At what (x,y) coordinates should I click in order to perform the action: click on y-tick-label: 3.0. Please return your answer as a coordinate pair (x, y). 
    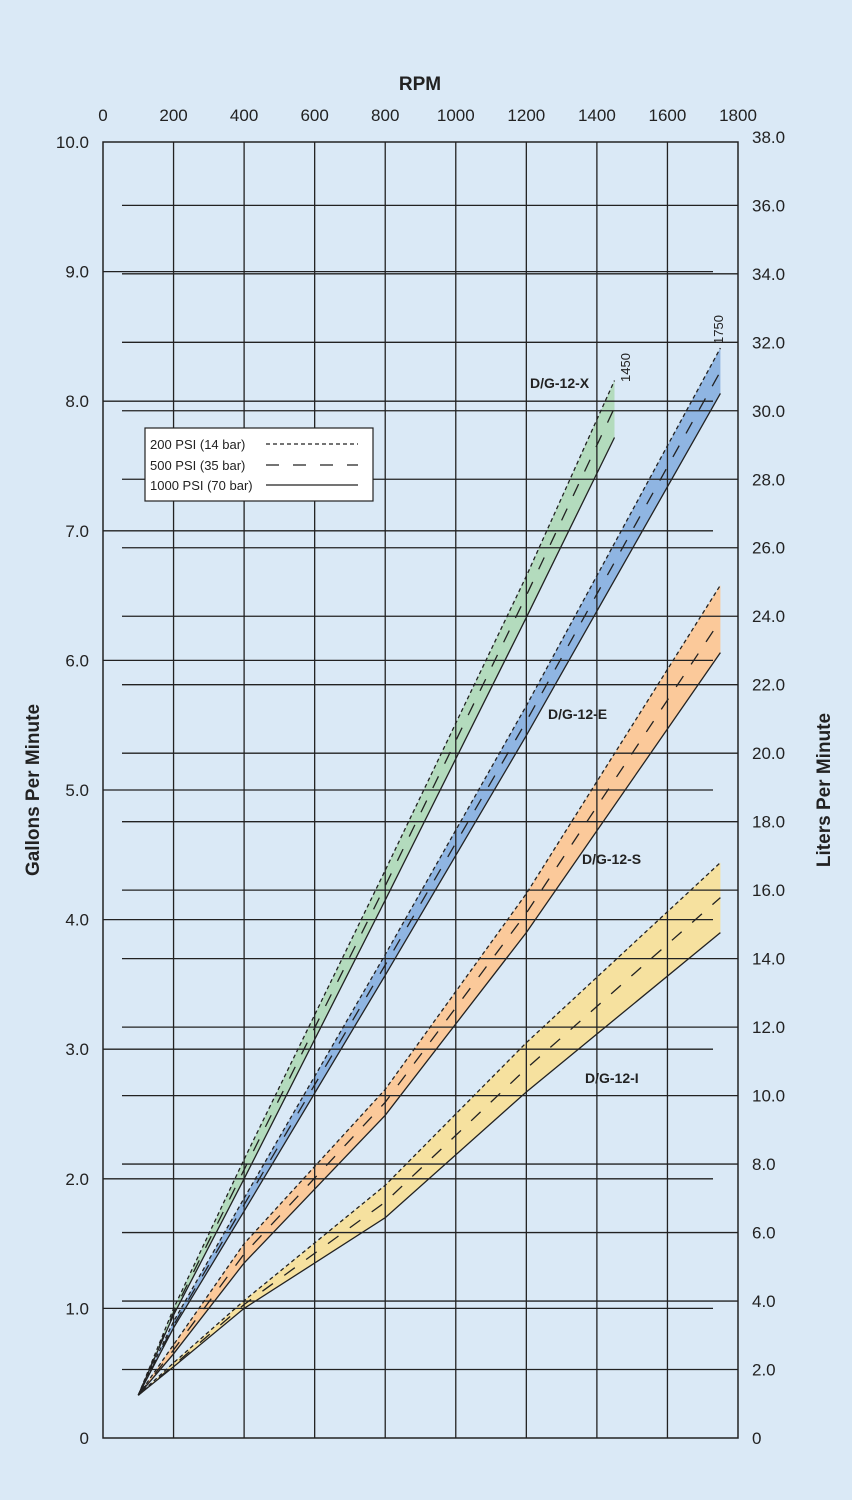
    Looking at the image, I should click on (77, 1049).